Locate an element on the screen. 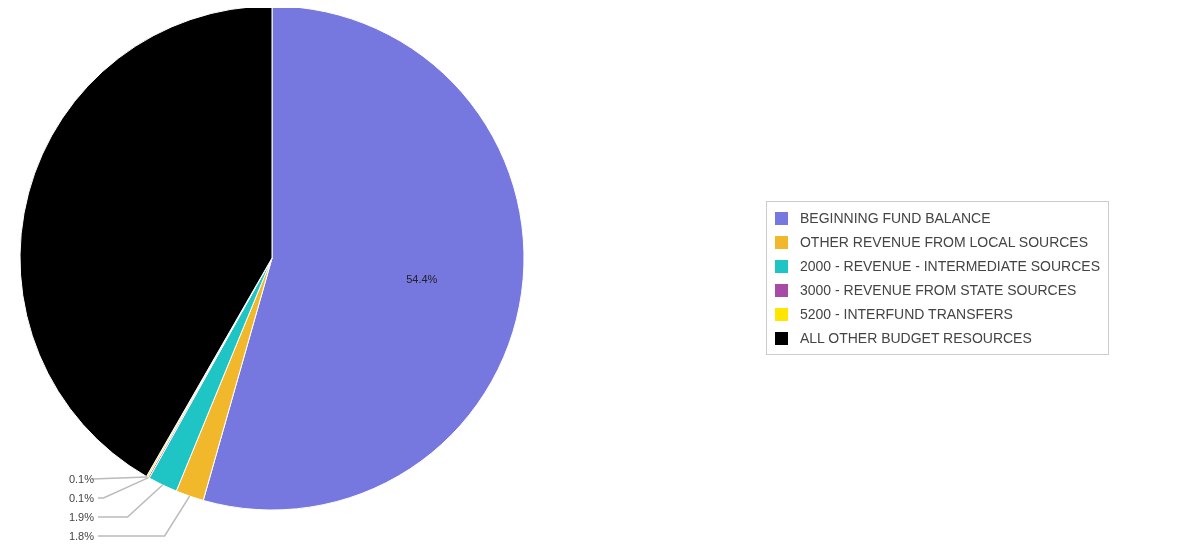  legend-label: OTHER REVENUE FROM LOCAL SOURCES is located at coordinates (944, 242).